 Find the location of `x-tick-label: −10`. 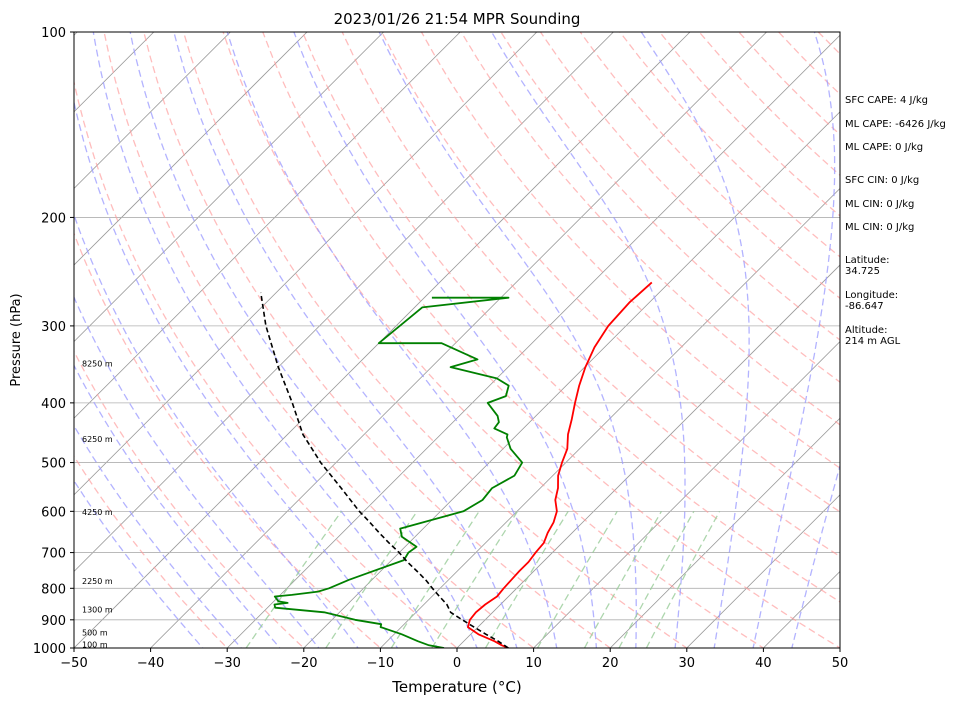

x-tick-label: −10 is located at coordinates (380, 663).